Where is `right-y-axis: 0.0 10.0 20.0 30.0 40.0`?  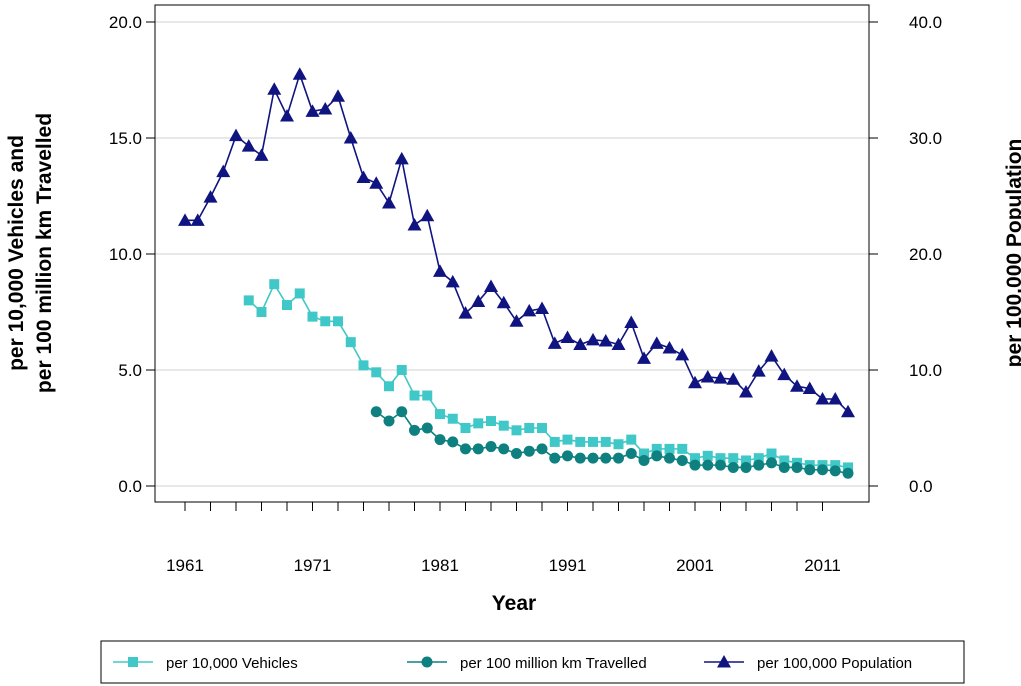
right-y-axis: 0.0 10.0 20.0 30.0 40.0 is located at coordinates (905, 254).